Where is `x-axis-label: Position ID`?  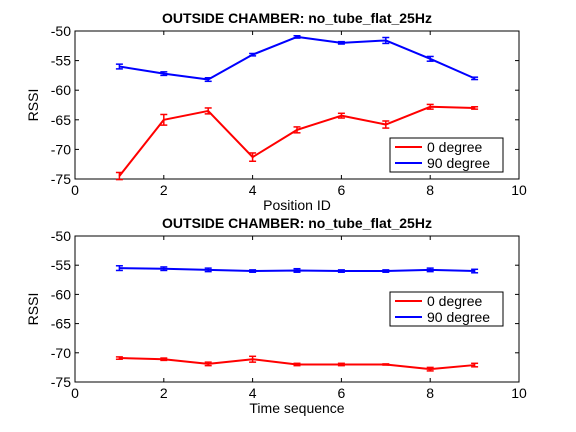 x-axis-label: Position ID is located at coordinates (297, 205).